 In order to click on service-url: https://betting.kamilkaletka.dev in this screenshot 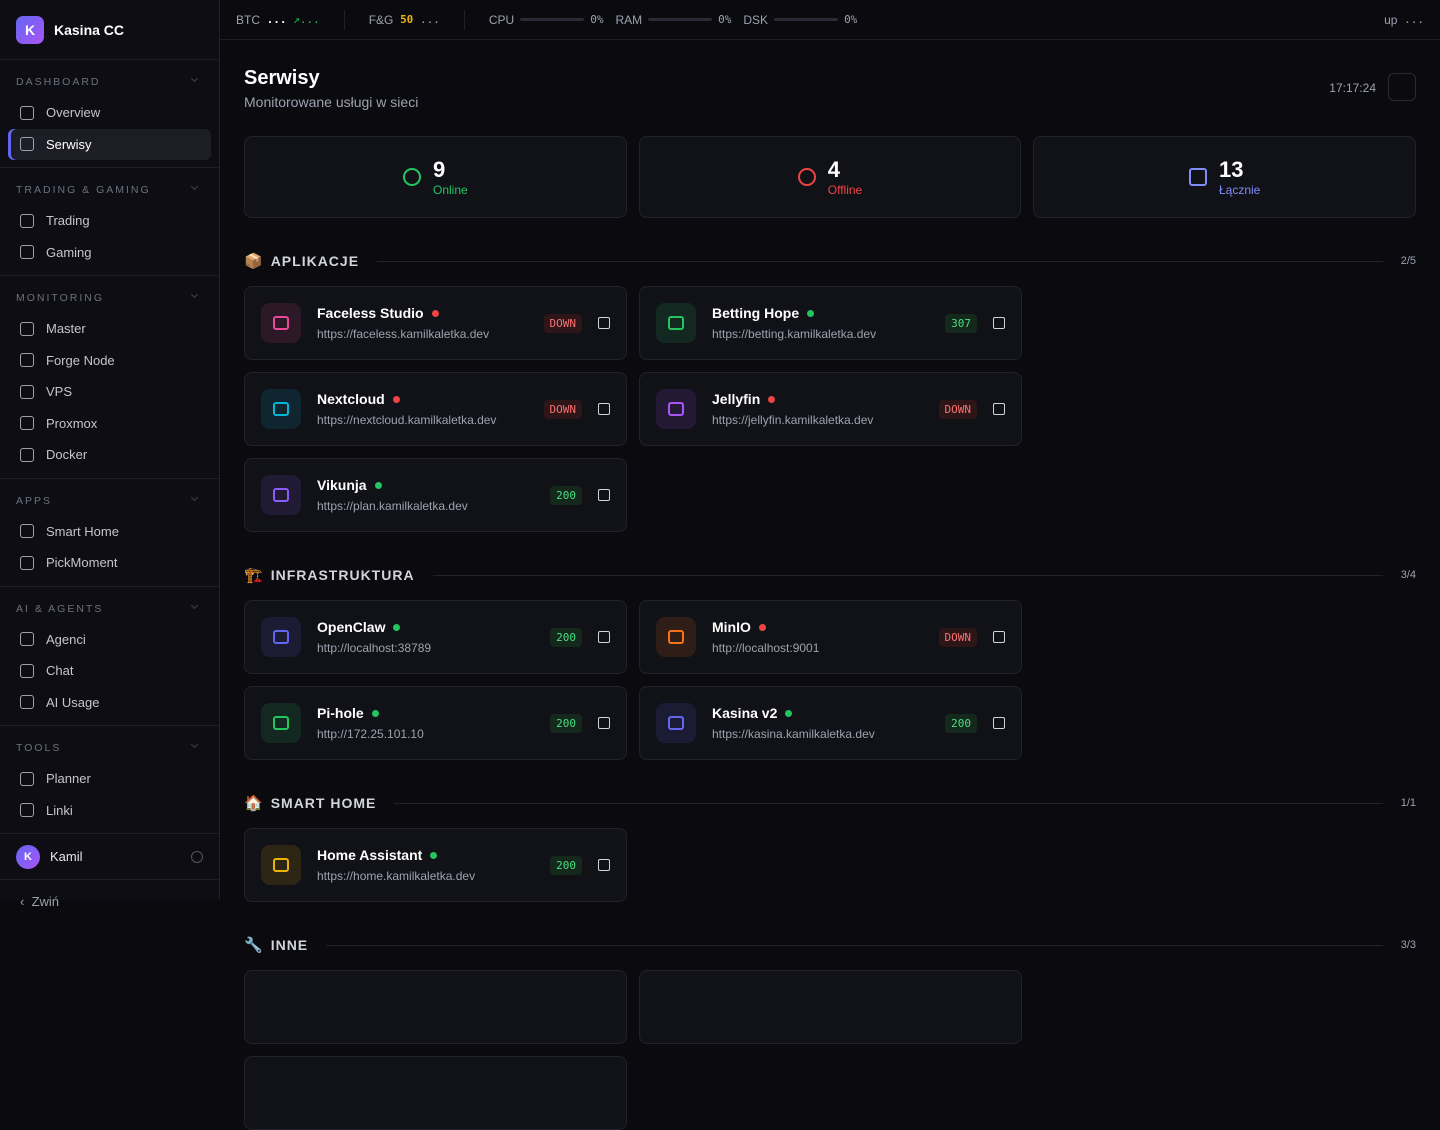, I will do `click(794, 334)`.